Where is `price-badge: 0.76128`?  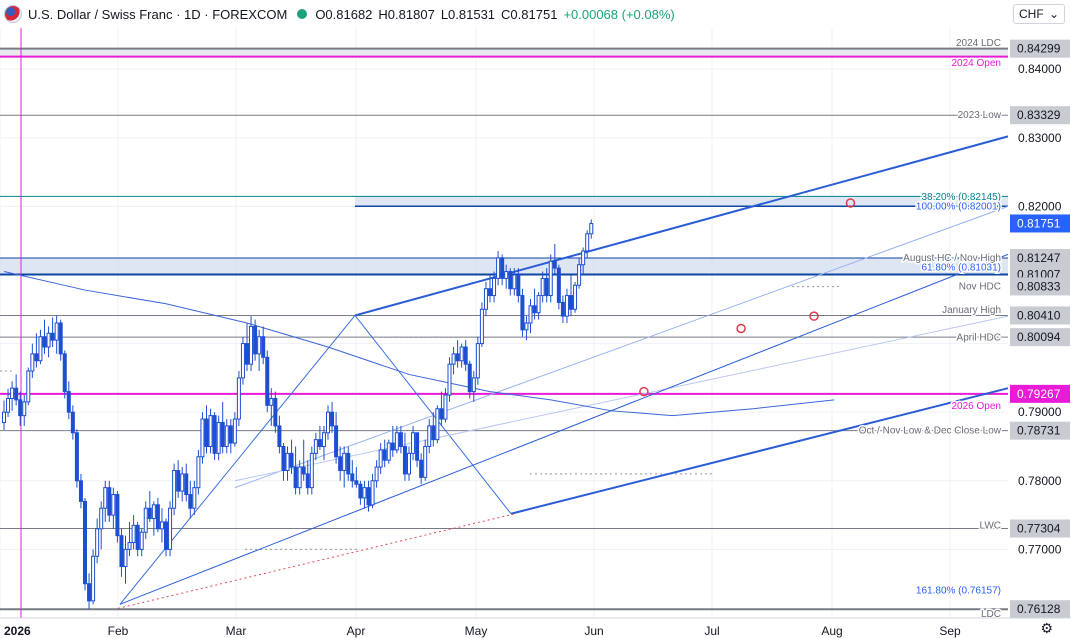 price-badge: 0.76128 is located at coordinates (1040, 609).